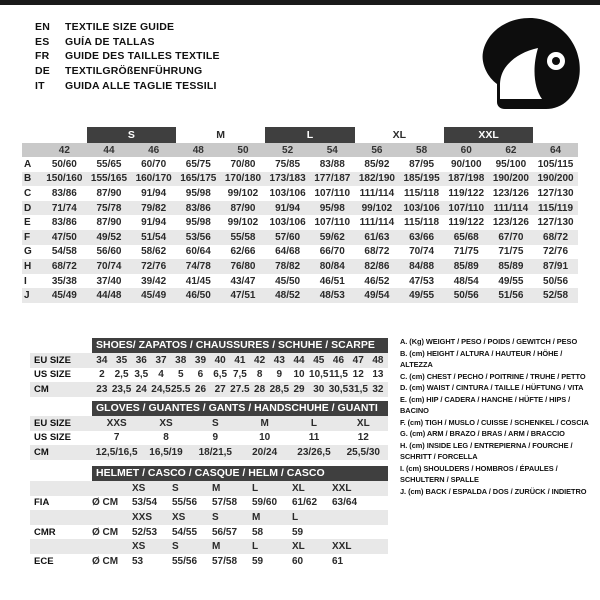 The image size is (600, 600). Describe the element at coordinates (555, 164) in the screenshot. I see `measurement-cell: 105/115` at that location.